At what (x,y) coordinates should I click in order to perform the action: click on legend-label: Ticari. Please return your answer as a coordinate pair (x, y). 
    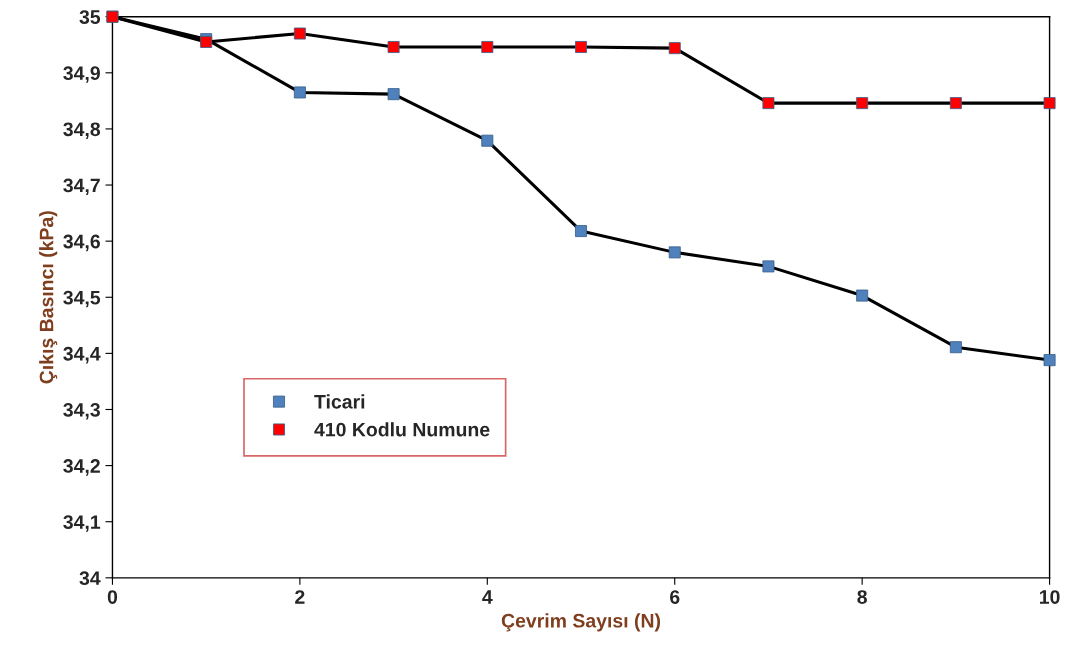
    Looking at the image, I should click on (339, 401).